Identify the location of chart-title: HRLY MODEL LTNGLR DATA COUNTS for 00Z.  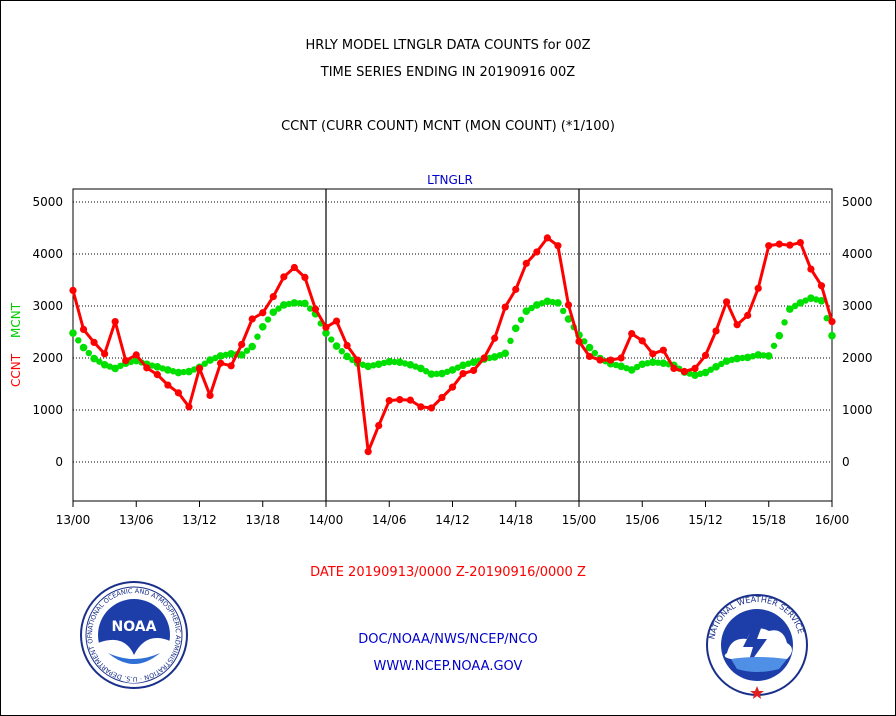
(448, 45).